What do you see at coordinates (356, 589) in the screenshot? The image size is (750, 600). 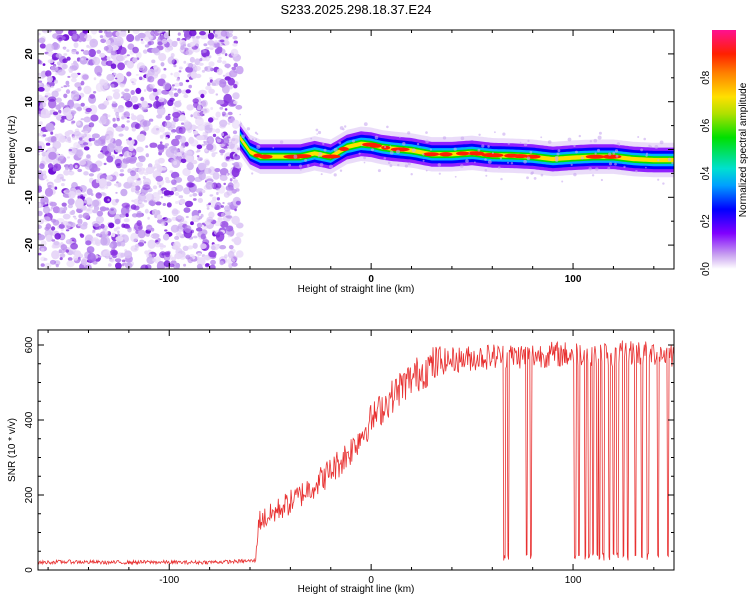 I see `snr-xlabel: Height of straight line (km)` at bounding box center [356, 589].